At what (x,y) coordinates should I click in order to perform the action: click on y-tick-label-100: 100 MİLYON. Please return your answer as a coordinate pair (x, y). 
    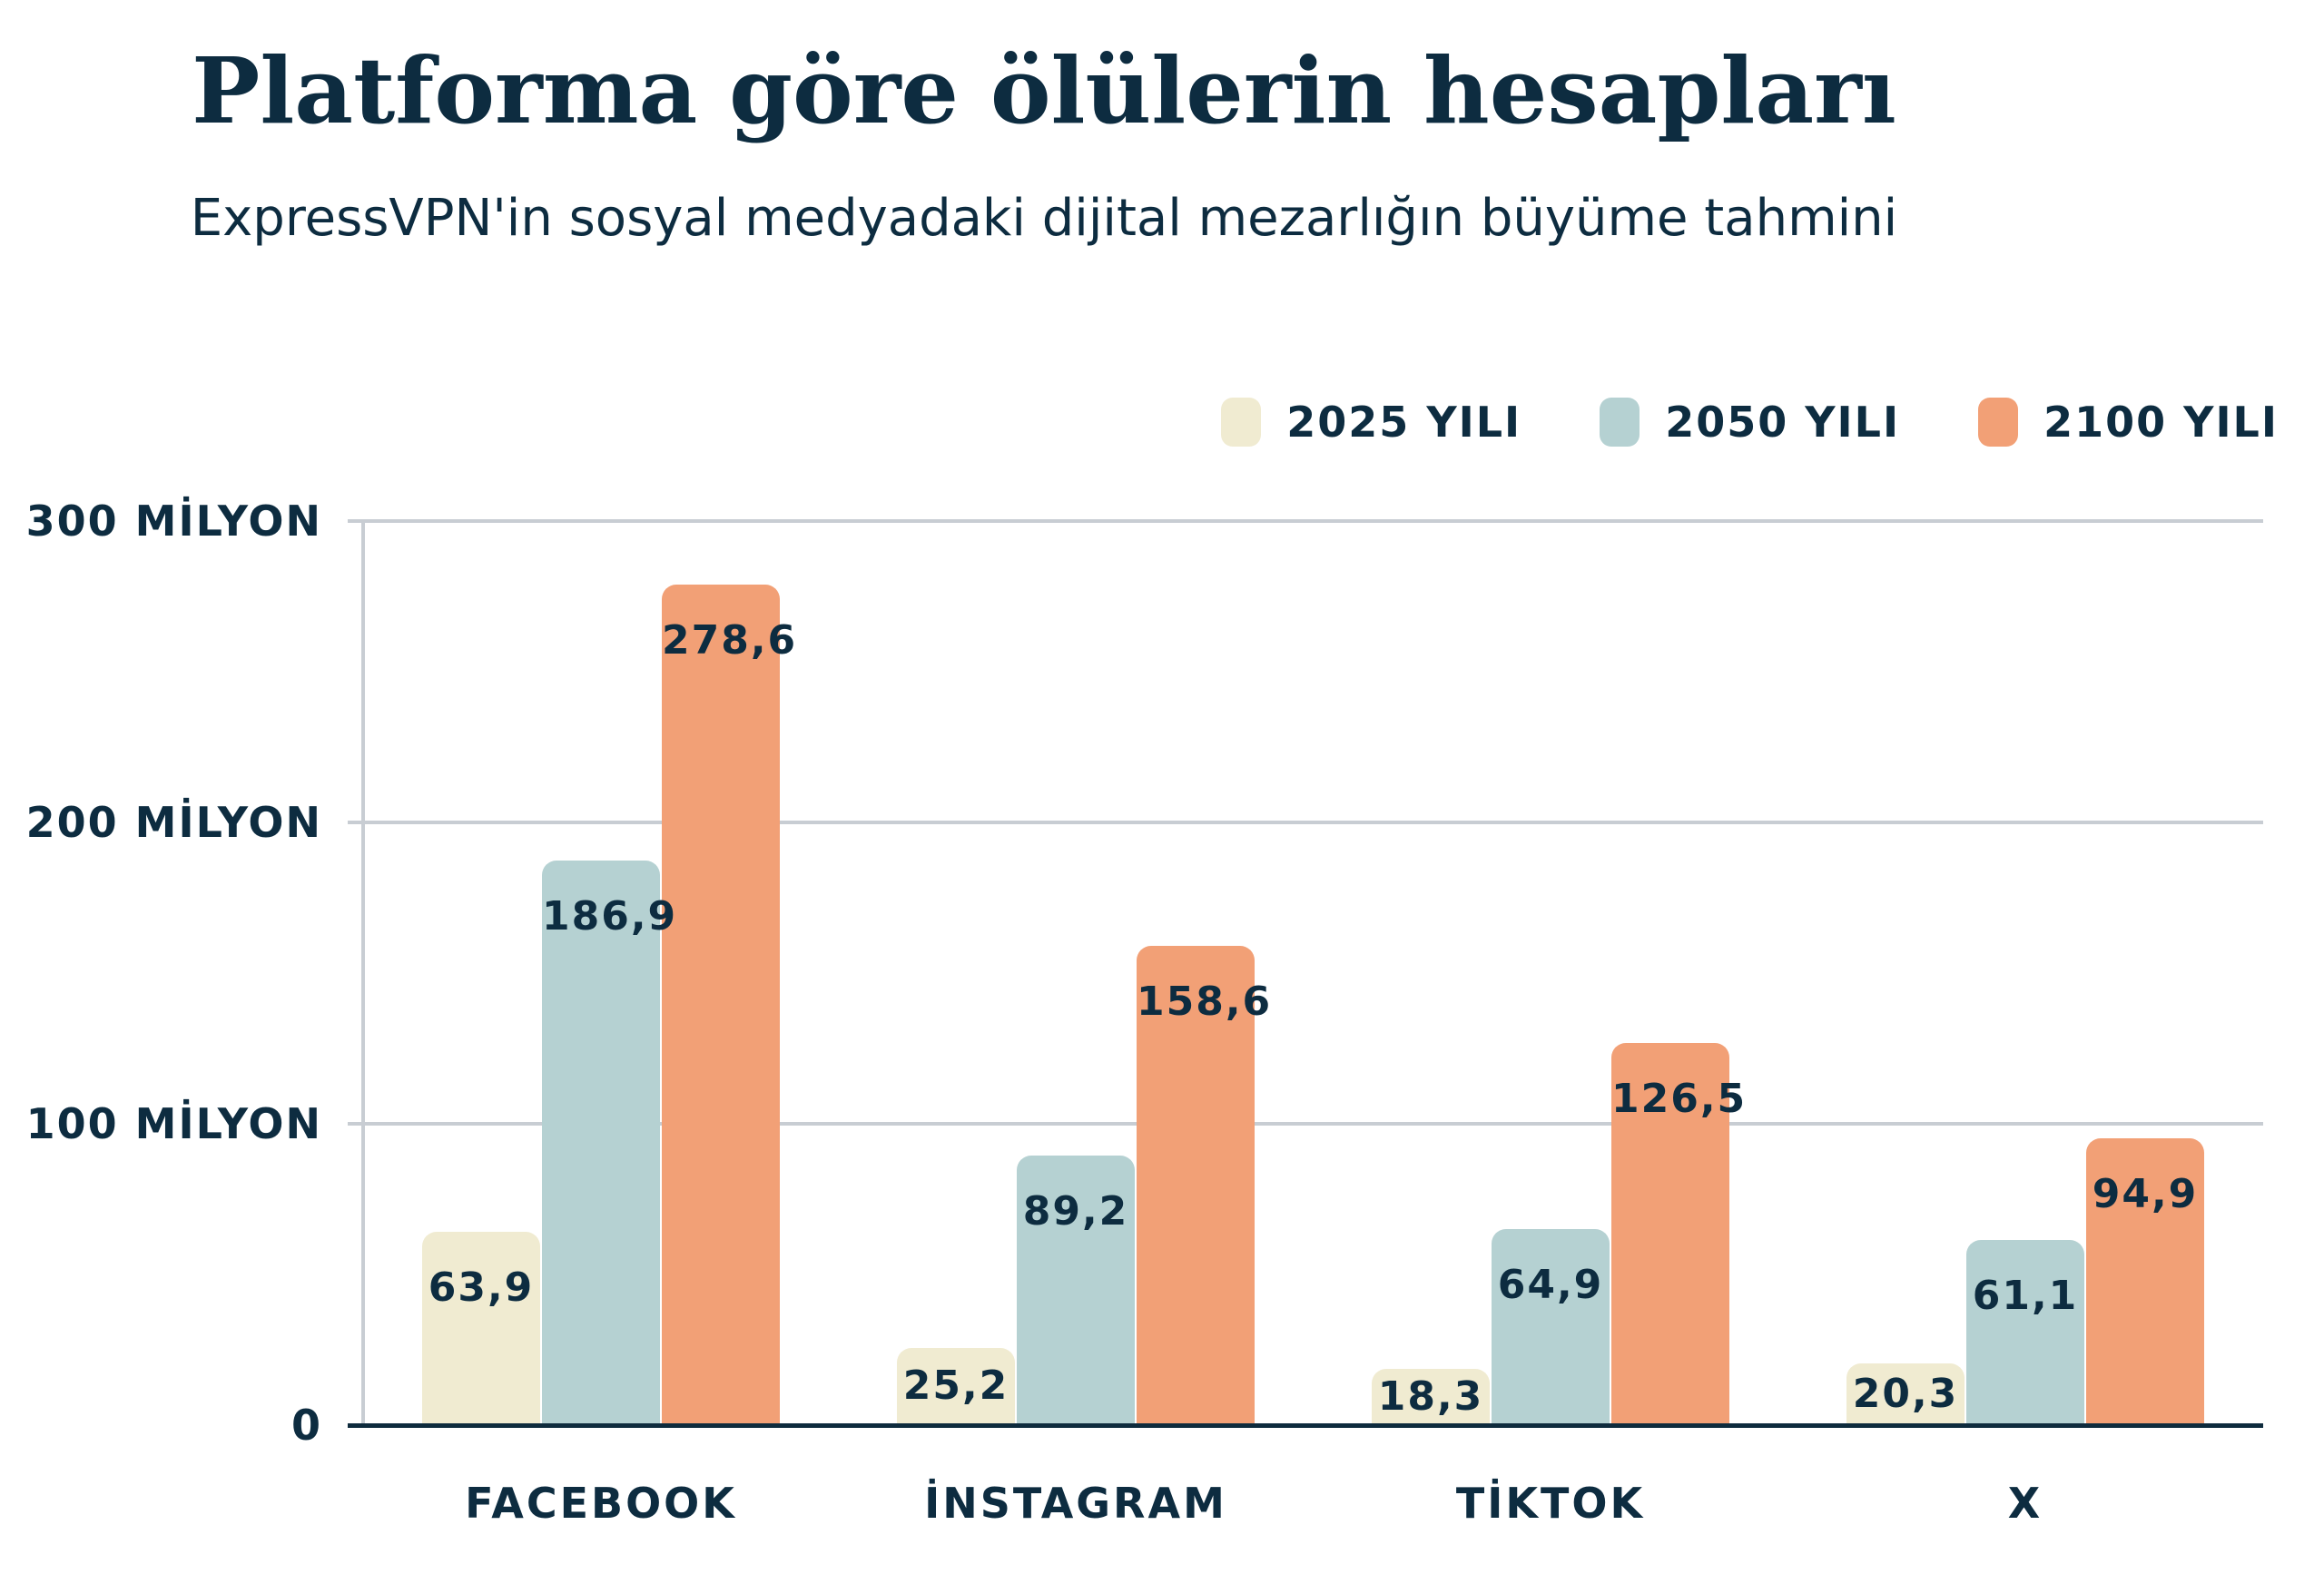
    Looking at the image, I should click on (173, 1123).